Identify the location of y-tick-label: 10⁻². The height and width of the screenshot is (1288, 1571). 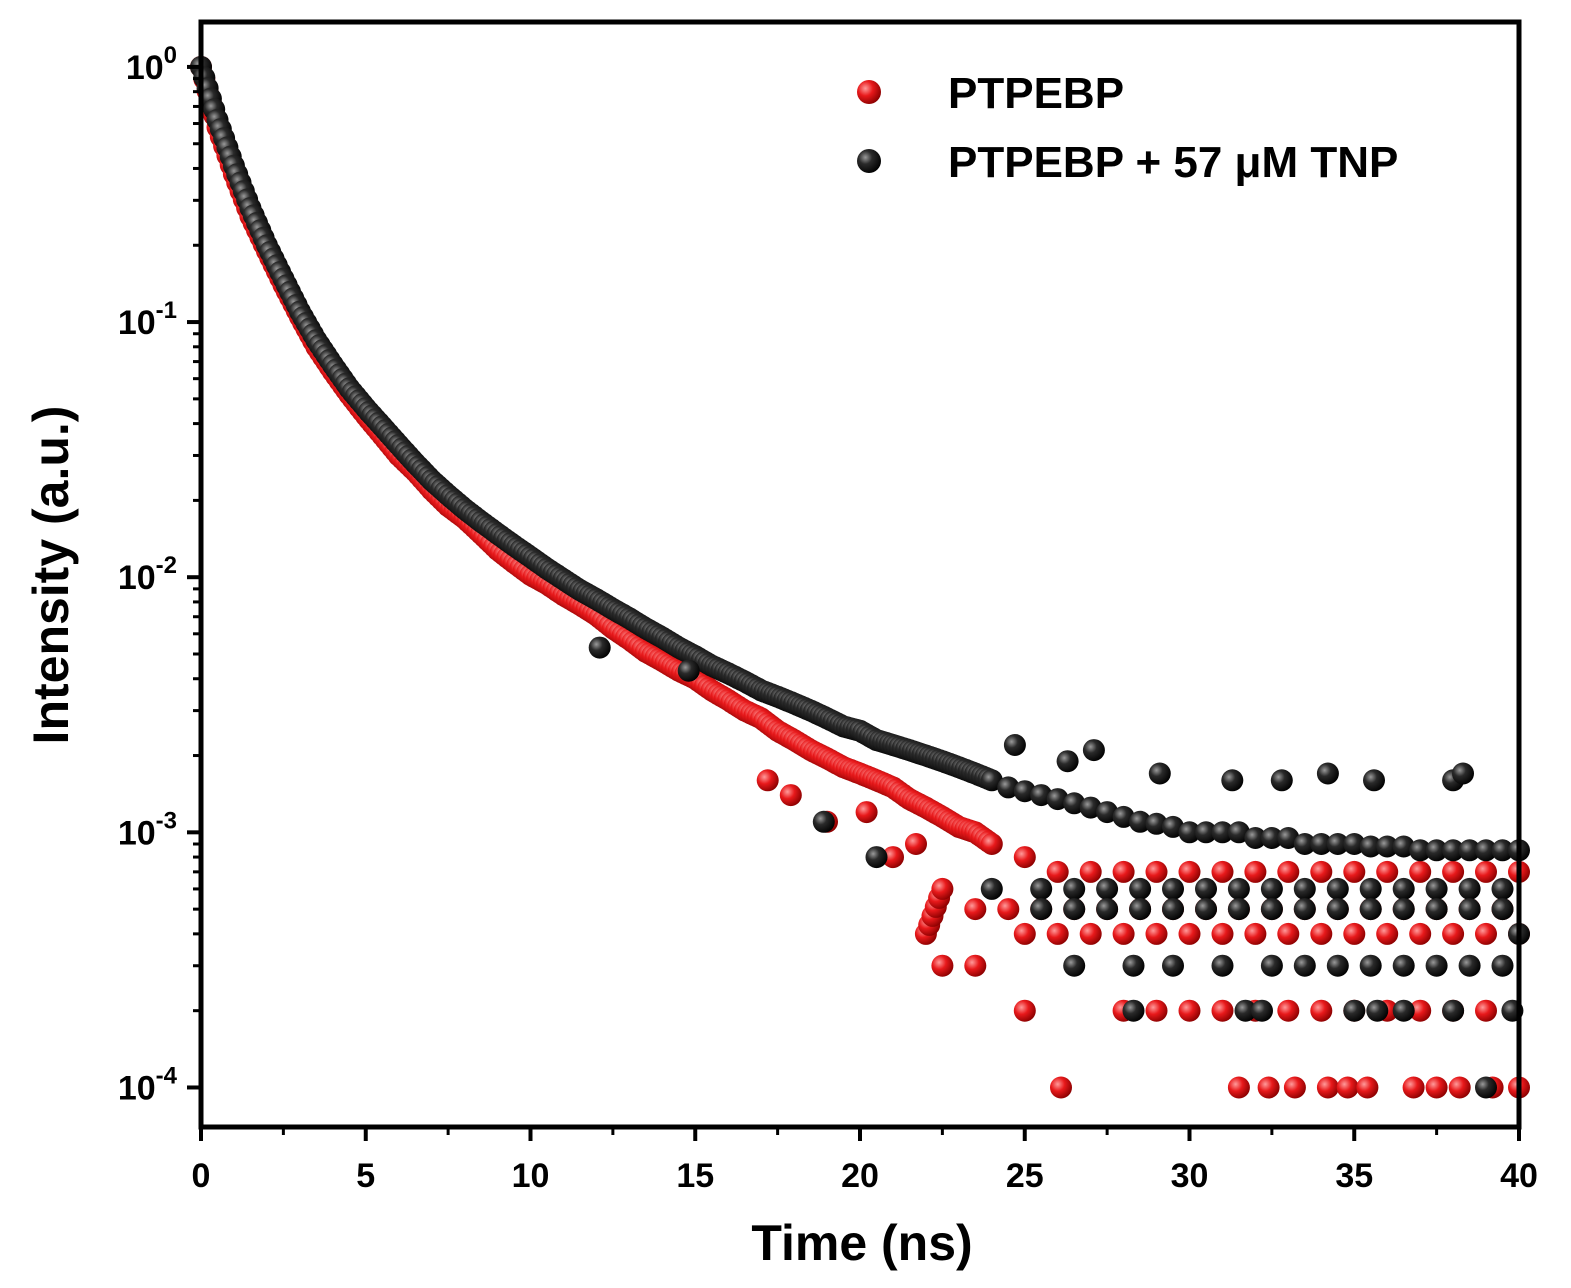
(147, 574).